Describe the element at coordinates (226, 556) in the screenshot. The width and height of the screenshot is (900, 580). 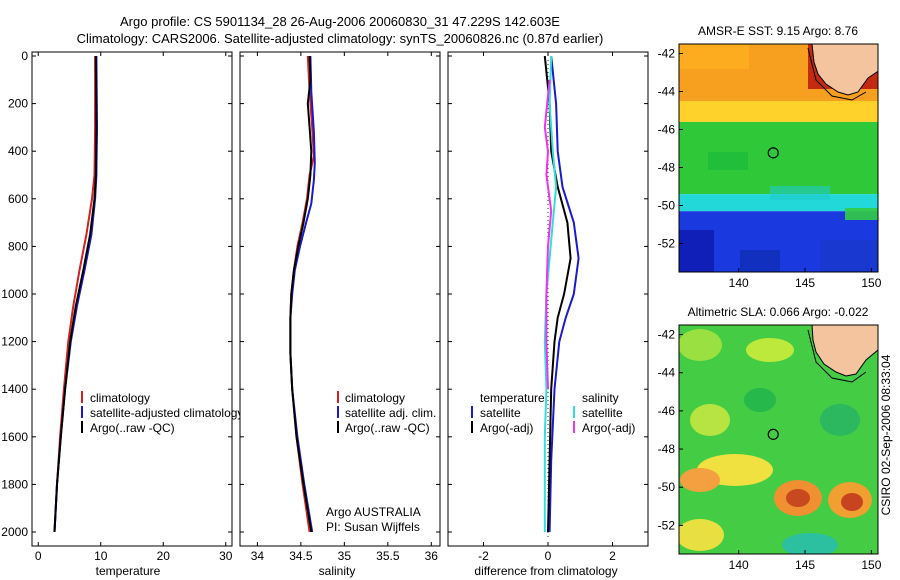
I see `x-tick-label: 30` at that location.